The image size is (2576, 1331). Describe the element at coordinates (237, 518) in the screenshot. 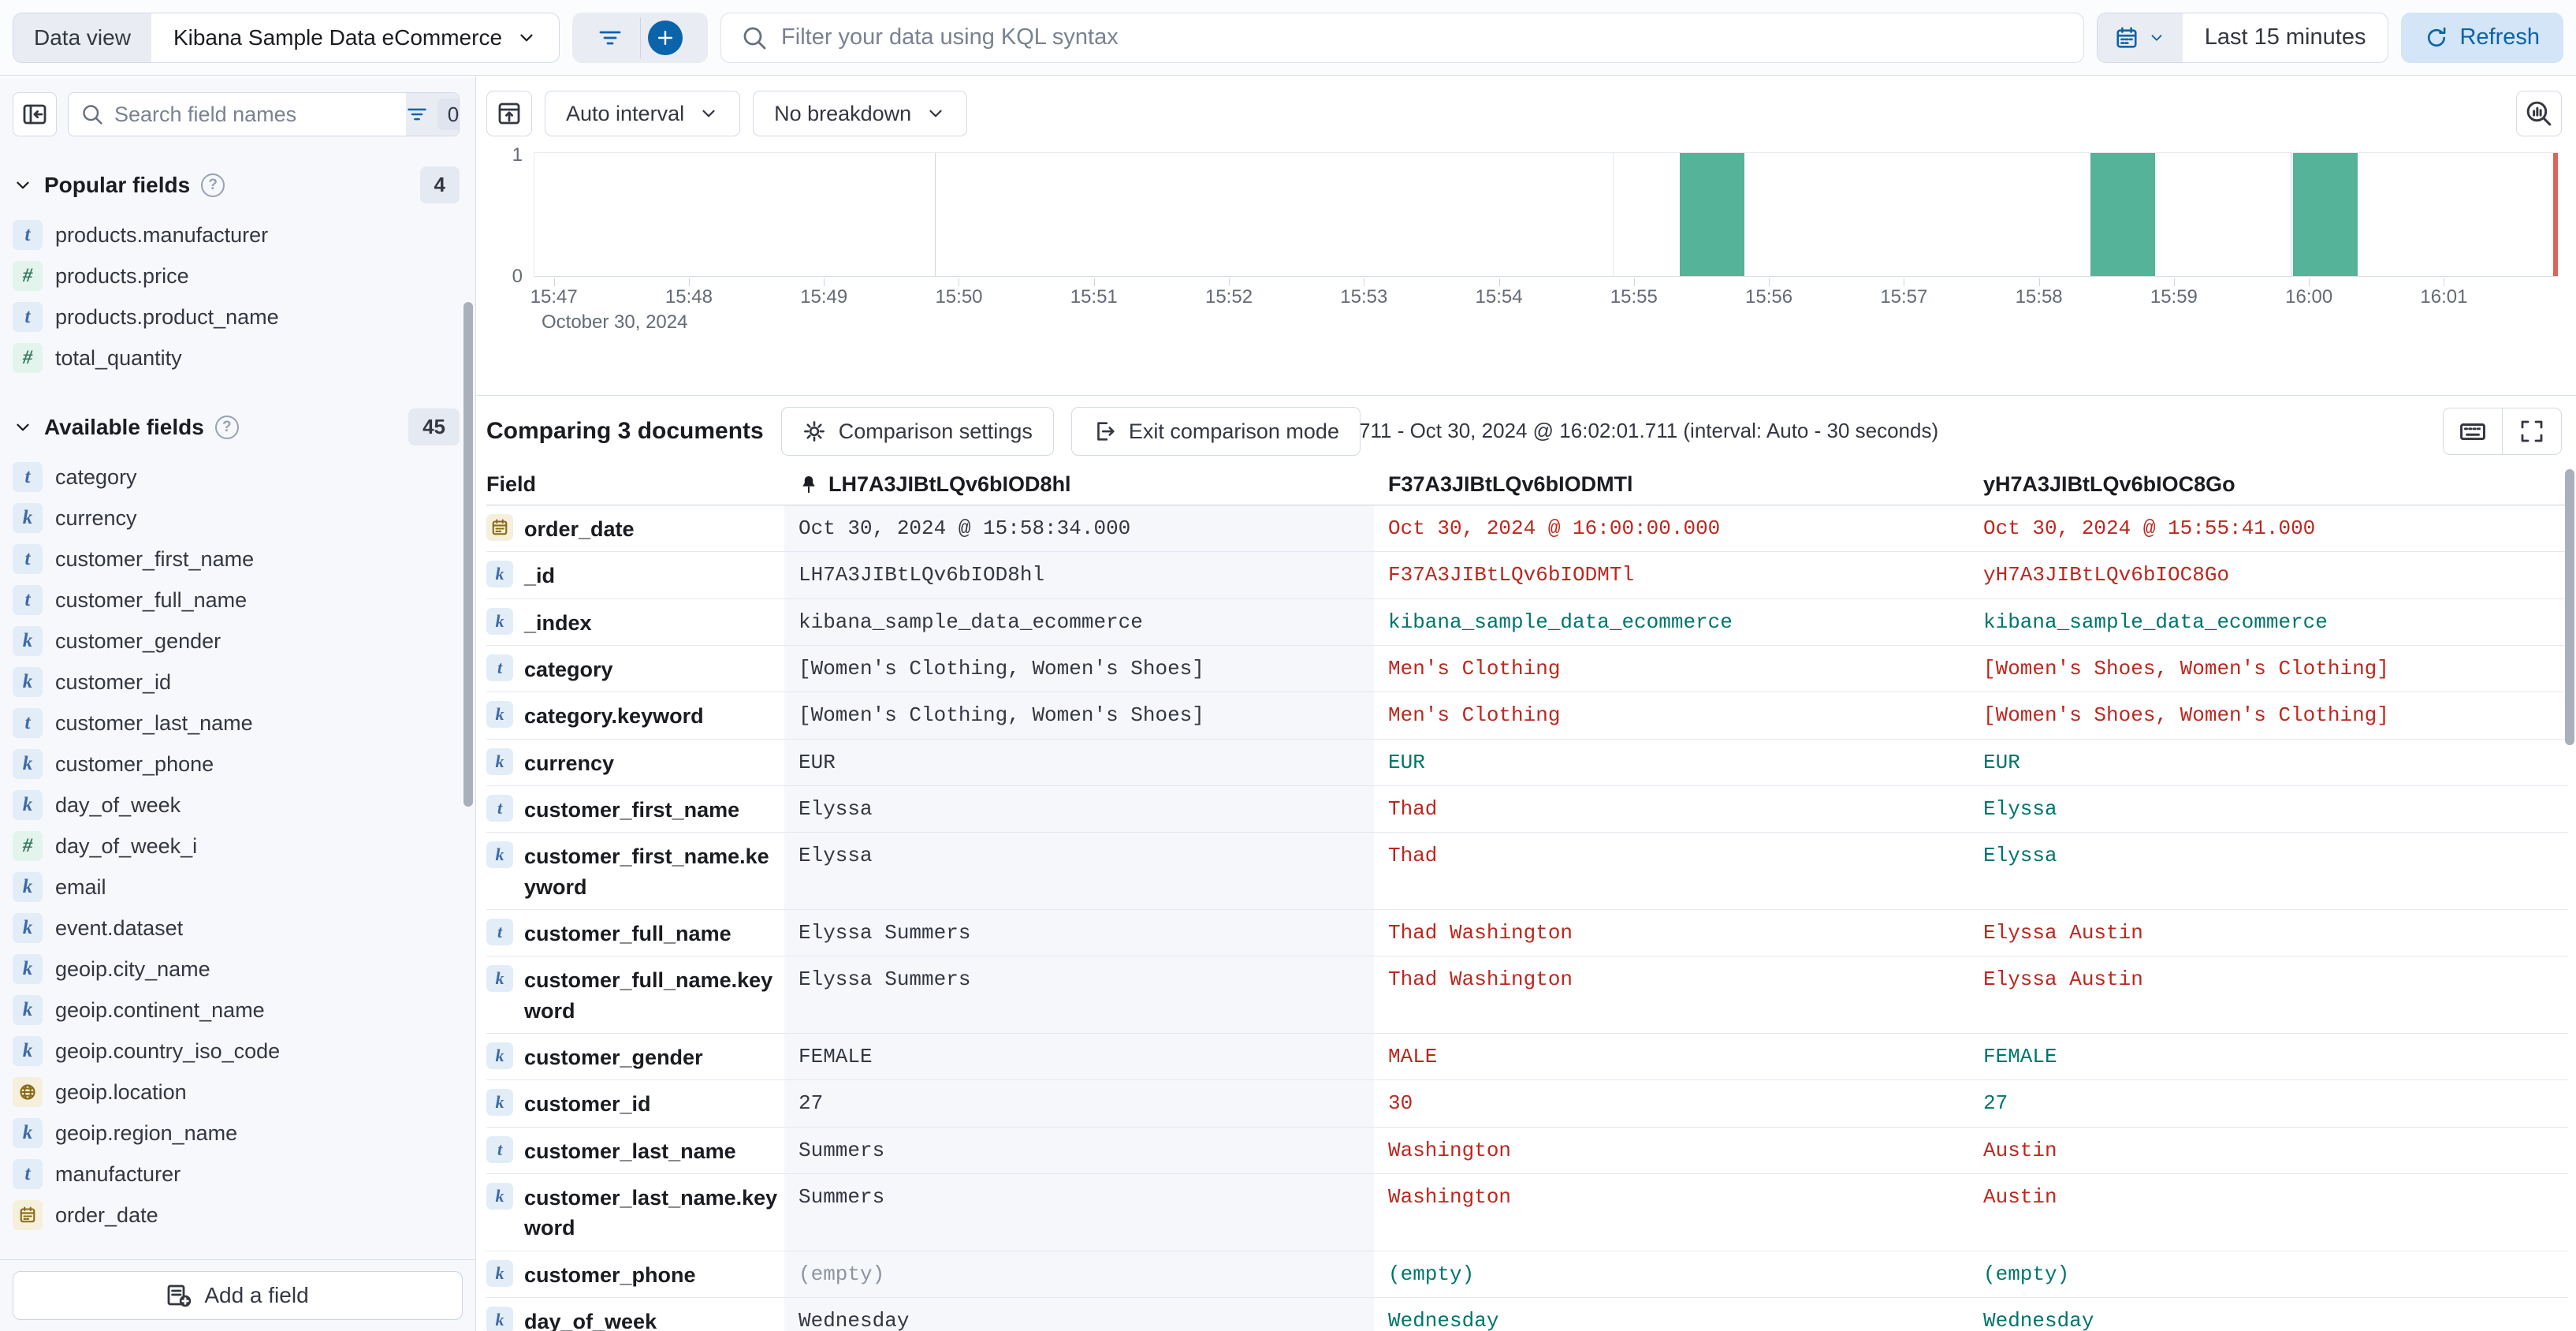

I see `field-list-item: k currency` at that location.